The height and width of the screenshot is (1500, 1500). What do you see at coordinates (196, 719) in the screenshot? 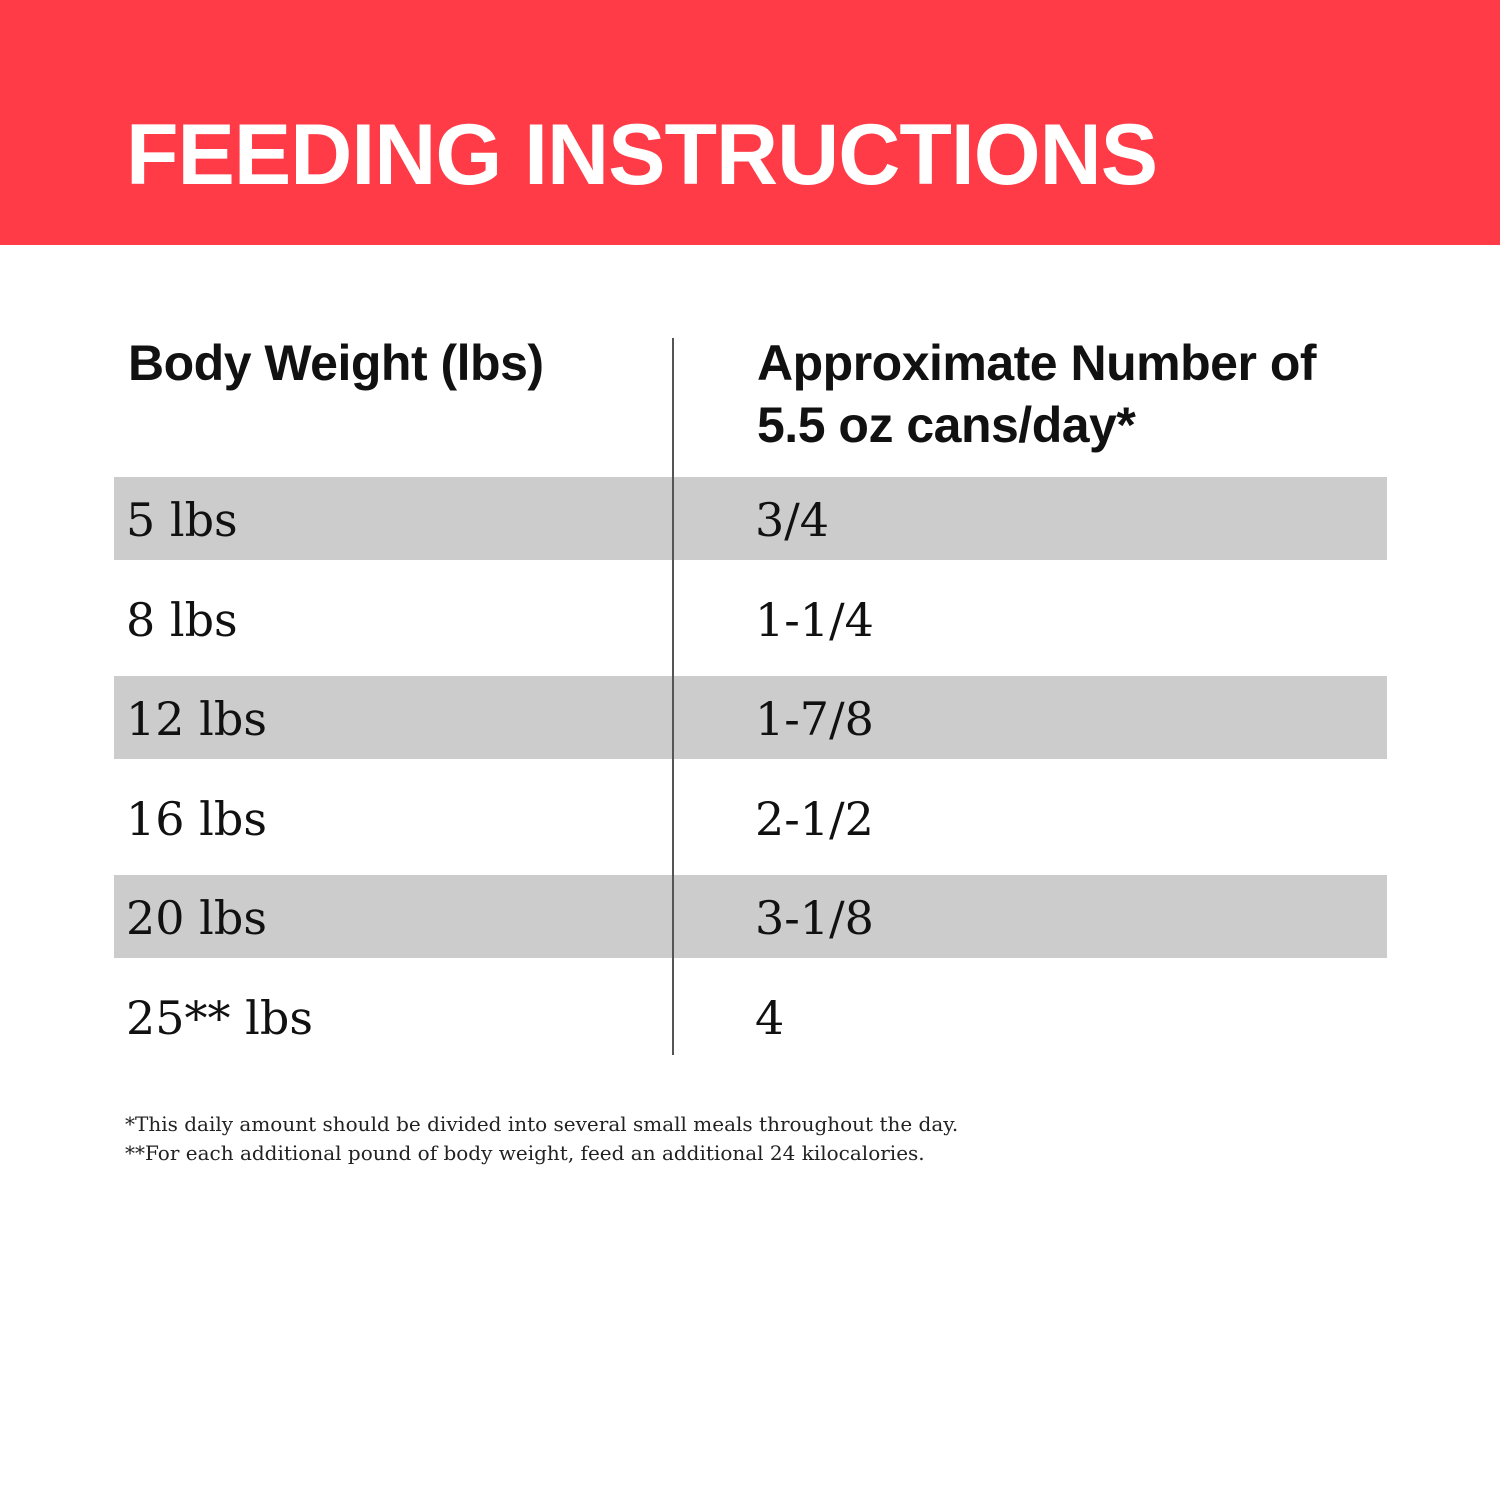
I see `cell: 12 lbs` at bounding box center [196, 719].